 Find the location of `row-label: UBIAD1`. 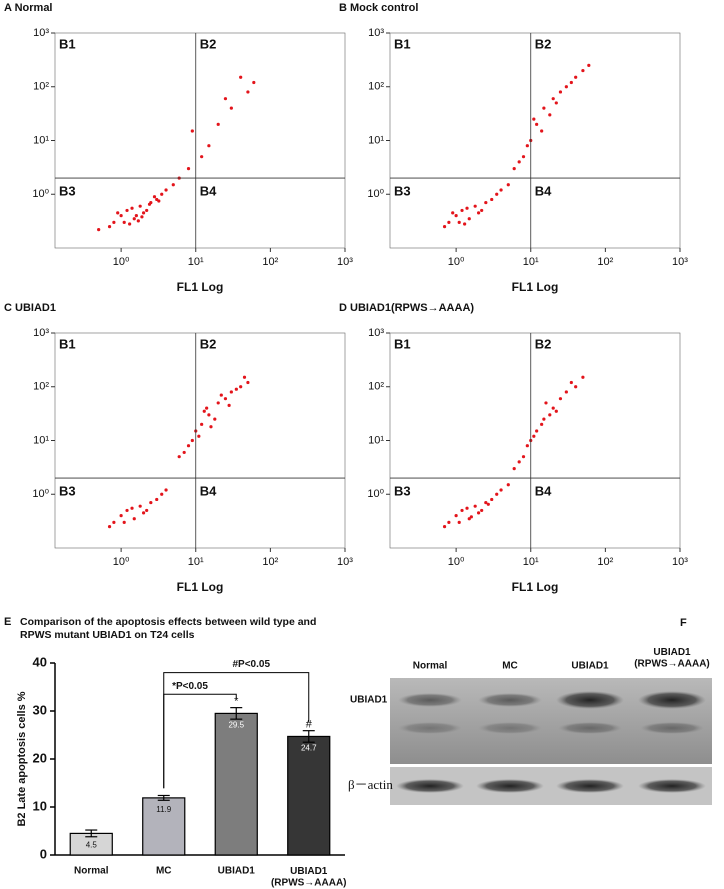

row-label: UBIAD1 is located at coordinates (369, 700).